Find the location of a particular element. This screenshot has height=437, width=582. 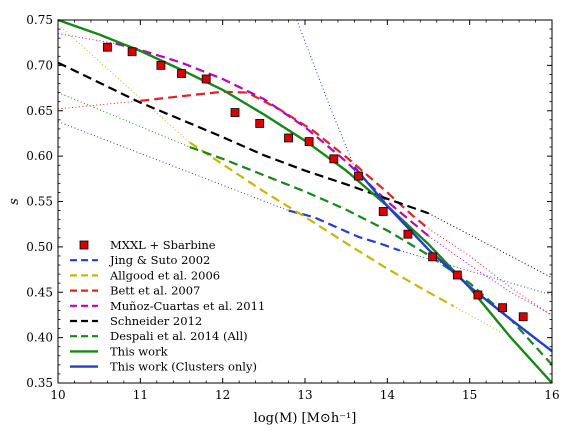

x-tick-label: 11 is located at coordinates (140, 395).